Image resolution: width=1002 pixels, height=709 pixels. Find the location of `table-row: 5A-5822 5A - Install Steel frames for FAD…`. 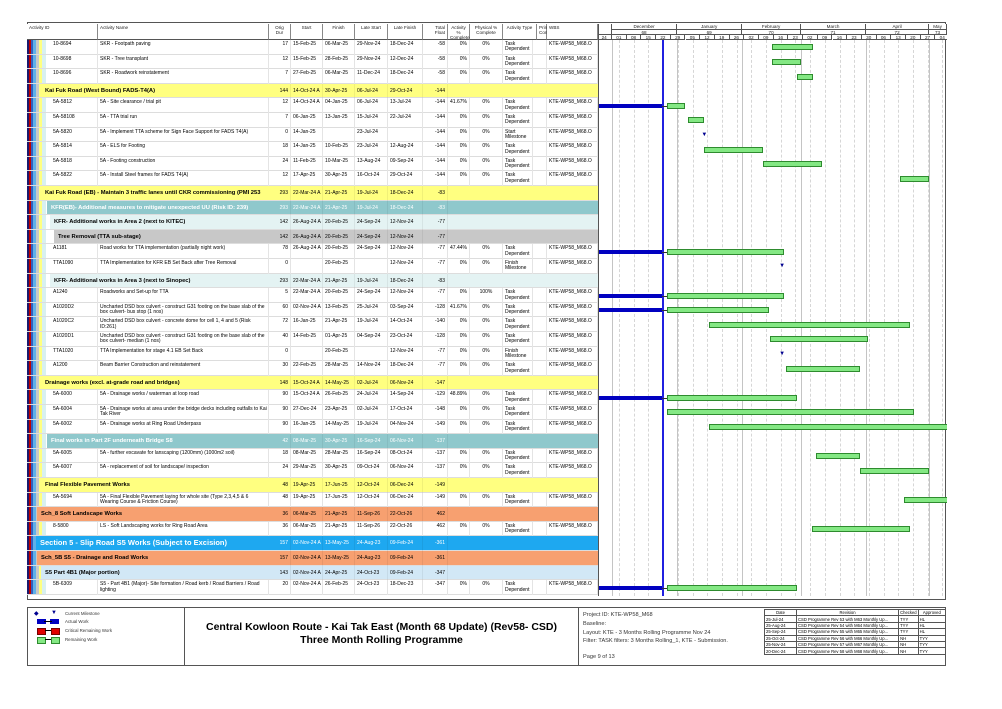

table-row: 5A-5822 5A - Install Steel frames for FAD… is located at coordinates (312, 178).